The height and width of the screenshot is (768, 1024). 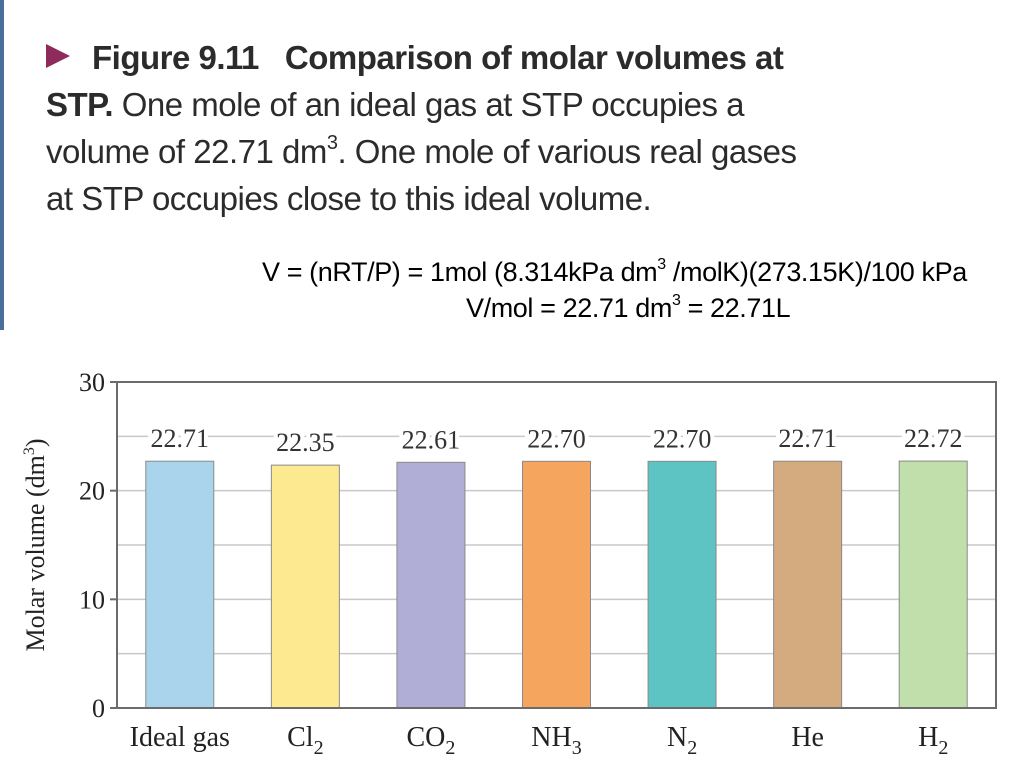 I want to click on figure-label: Figure 9.11, so click(x=175, y=57).